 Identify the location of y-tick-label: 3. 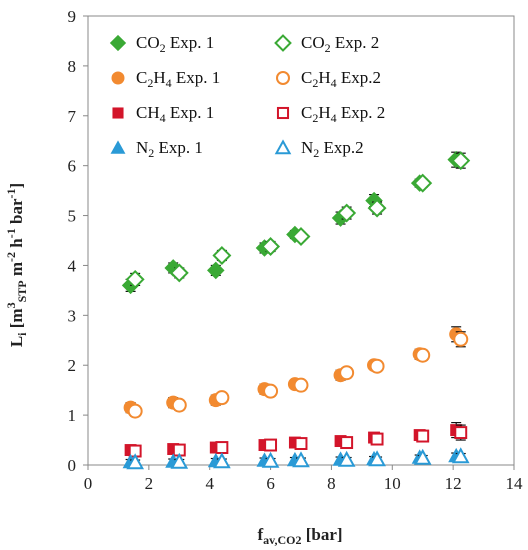
(72, 315).